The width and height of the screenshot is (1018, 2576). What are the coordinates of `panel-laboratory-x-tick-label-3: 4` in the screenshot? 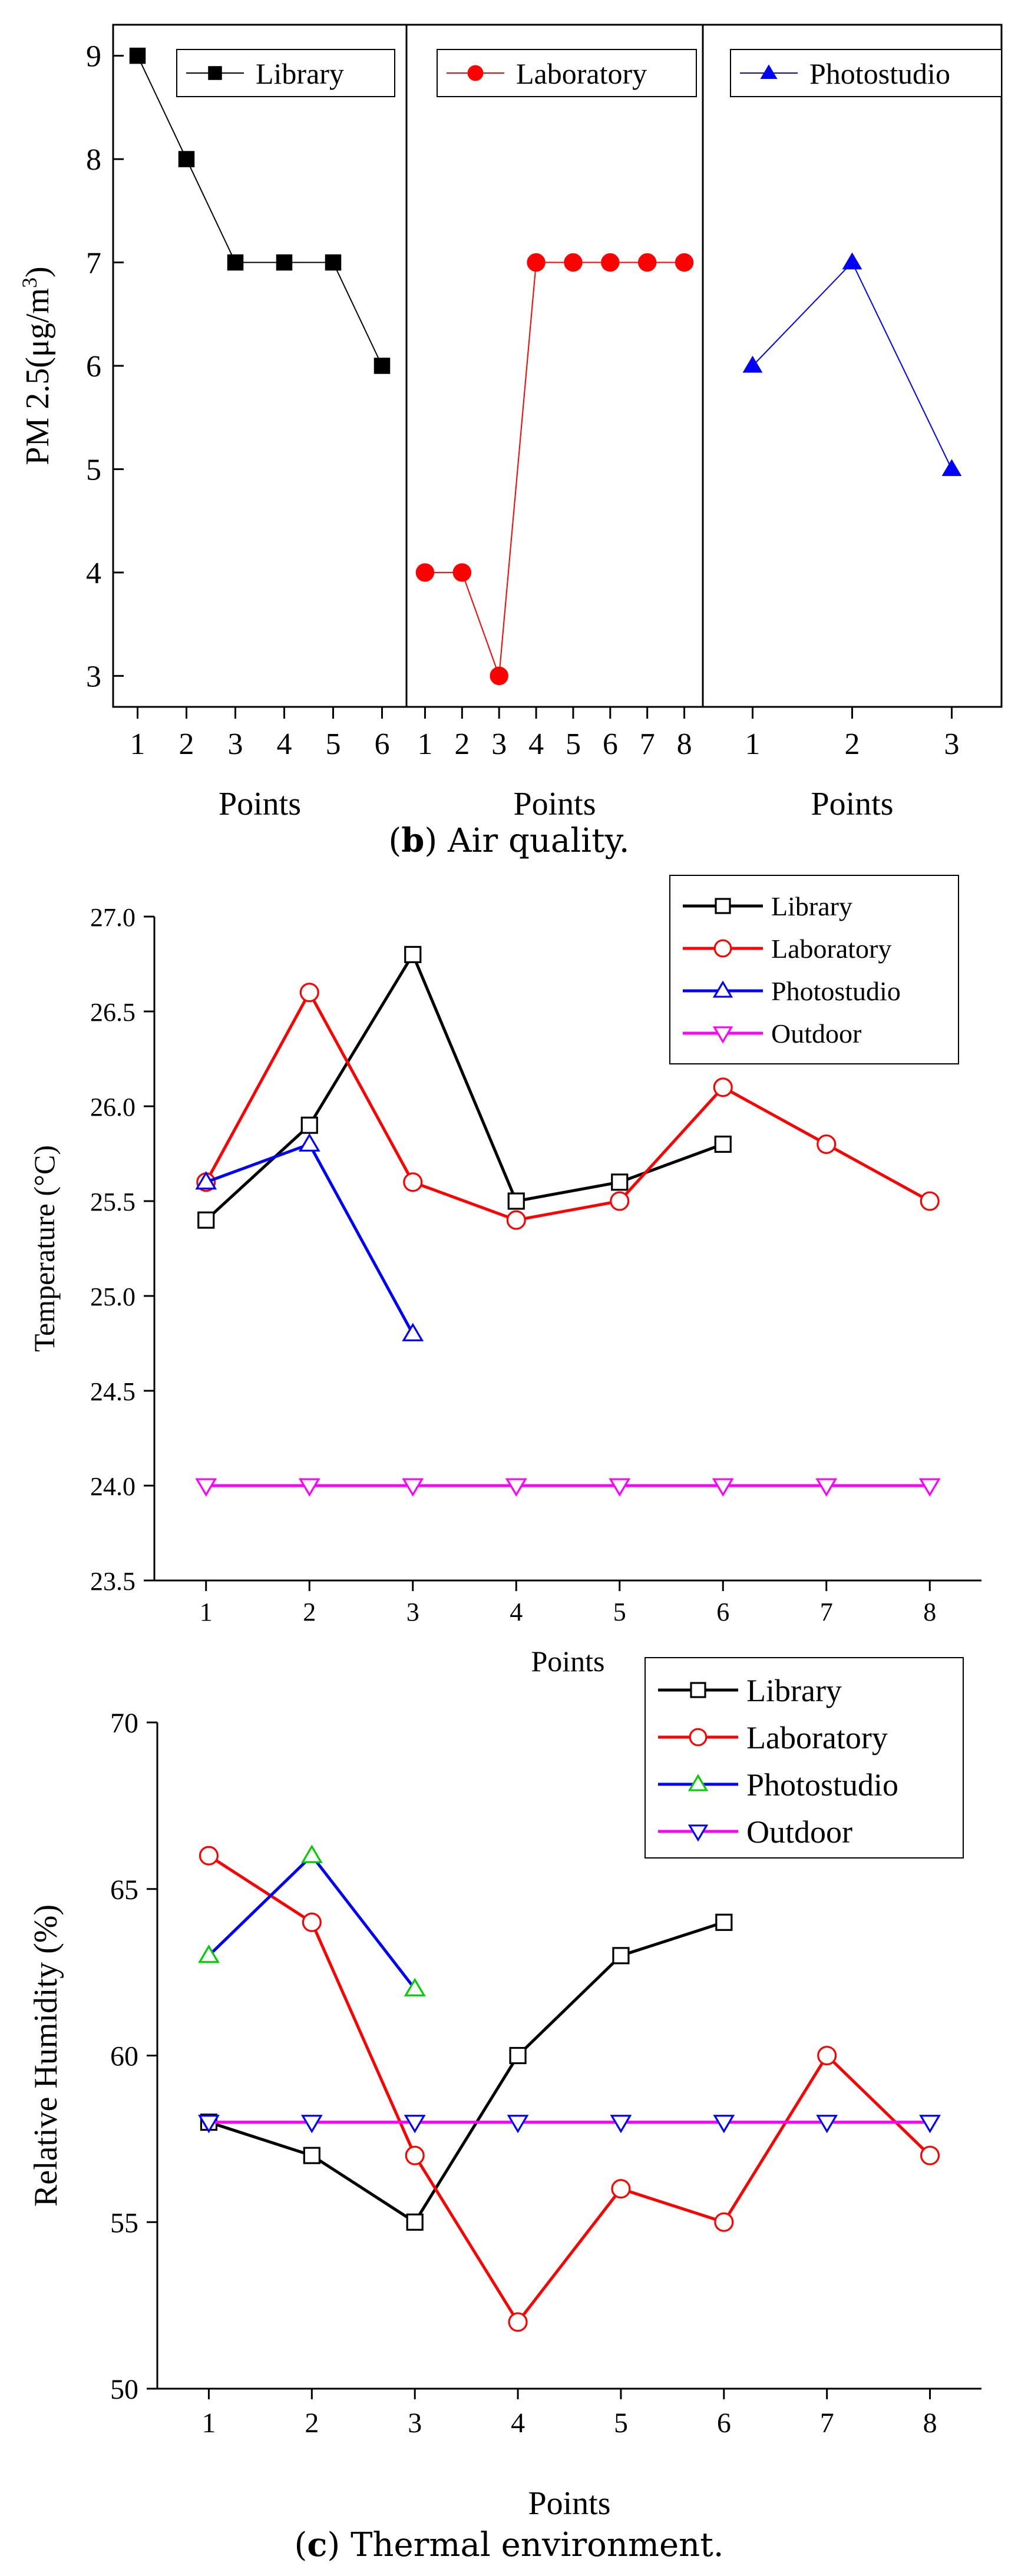 It's located at (536, 744).